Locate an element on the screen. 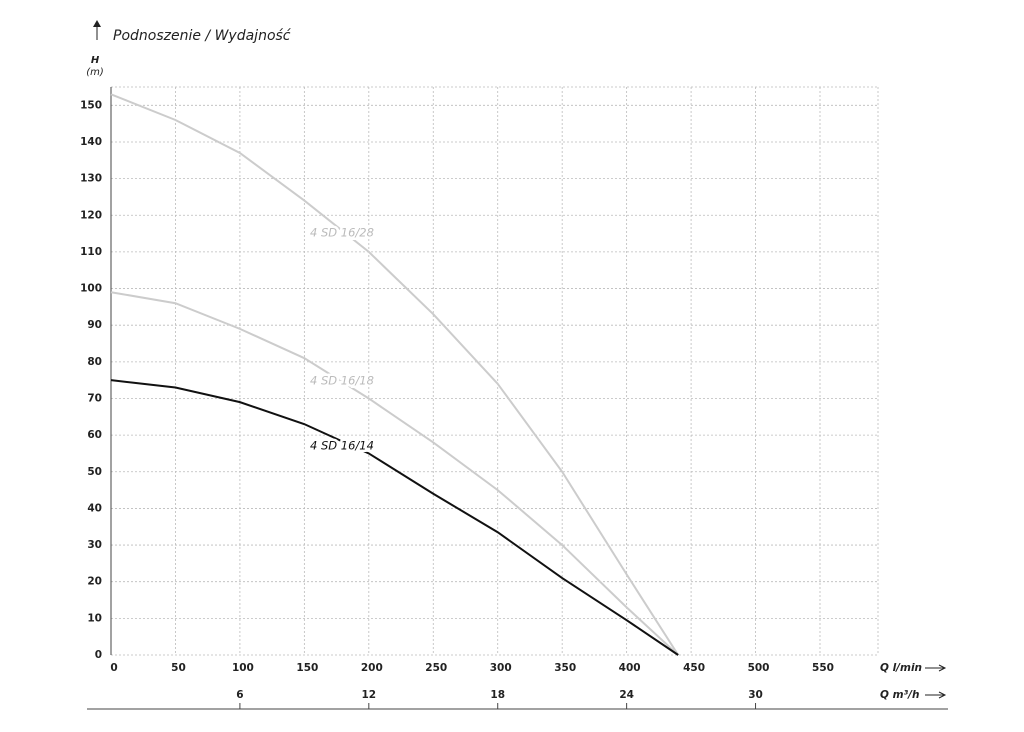 This screenshot has width=1024, height=732. y-tick-label: 150 is located at coordinates (91, 105).